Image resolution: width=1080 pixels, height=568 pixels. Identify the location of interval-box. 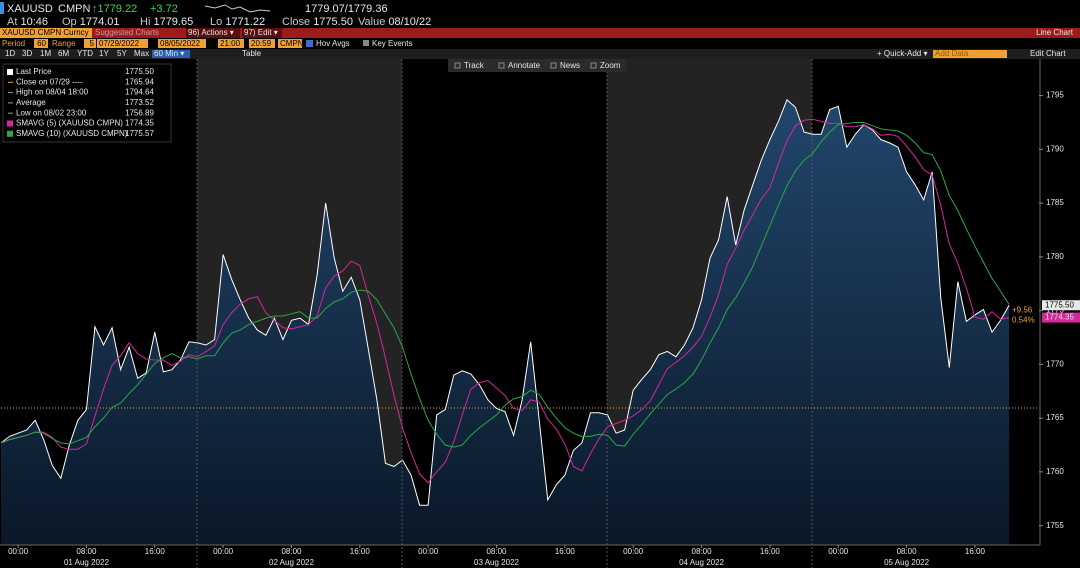
(171, 54).